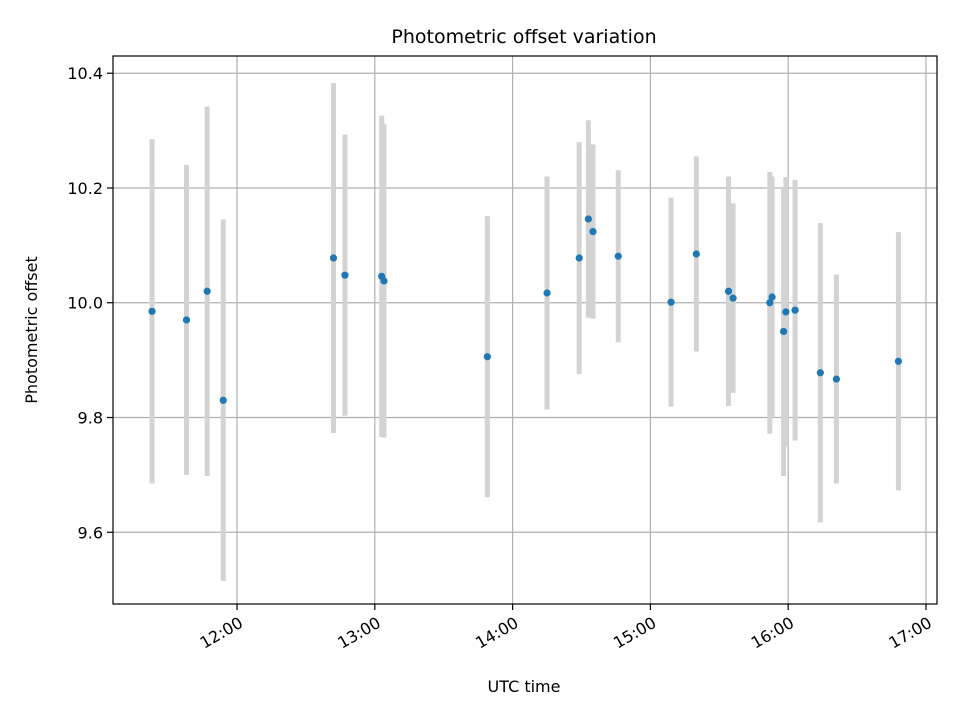  I want to click on x-tick-label: 13:00, so click(358, 633).